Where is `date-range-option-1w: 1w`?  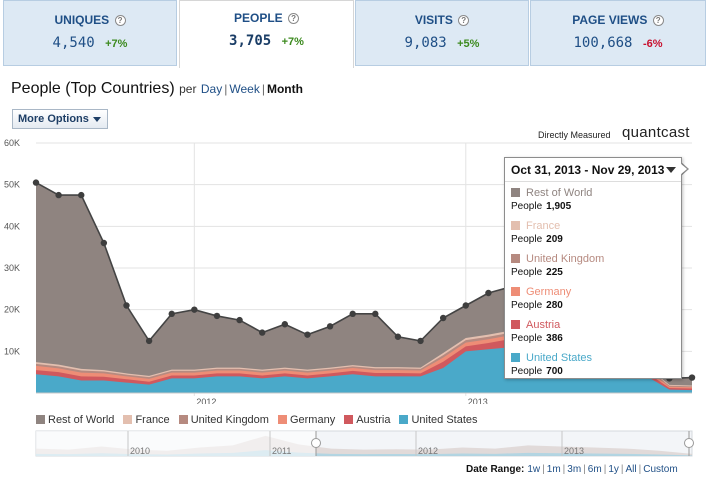
date-range-option-1w: 1w is located at coordinates (534, 469).